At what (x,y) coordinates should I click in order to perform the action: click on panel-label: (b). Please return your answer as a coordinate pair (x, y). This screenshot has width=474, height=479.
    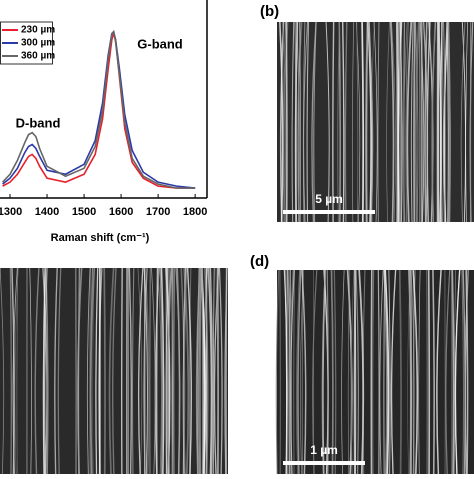
    Looking at the image, I should click on (269, 11).